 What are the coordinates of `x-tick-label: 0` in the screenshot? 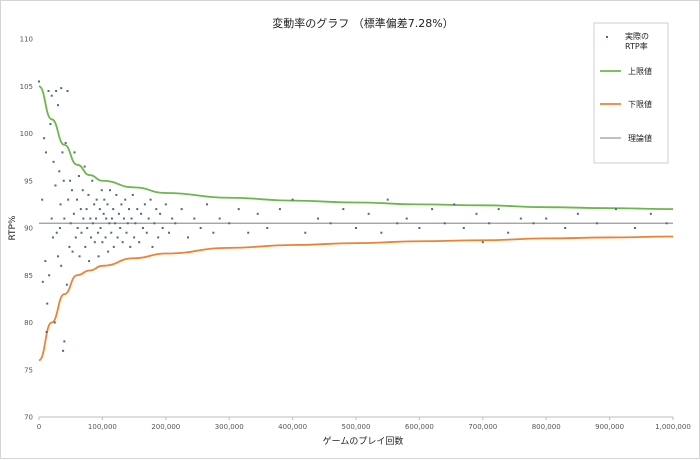 It's located at (39, 427).